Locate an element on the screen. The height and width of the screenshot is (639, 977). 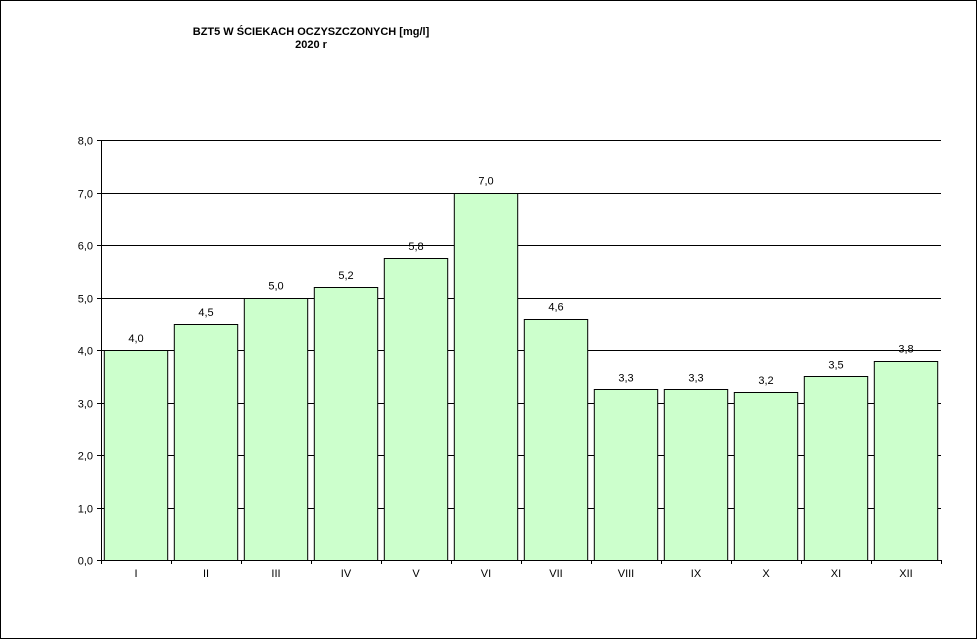
y-tick-label: 5,0 is located at coordinates (85, 300).